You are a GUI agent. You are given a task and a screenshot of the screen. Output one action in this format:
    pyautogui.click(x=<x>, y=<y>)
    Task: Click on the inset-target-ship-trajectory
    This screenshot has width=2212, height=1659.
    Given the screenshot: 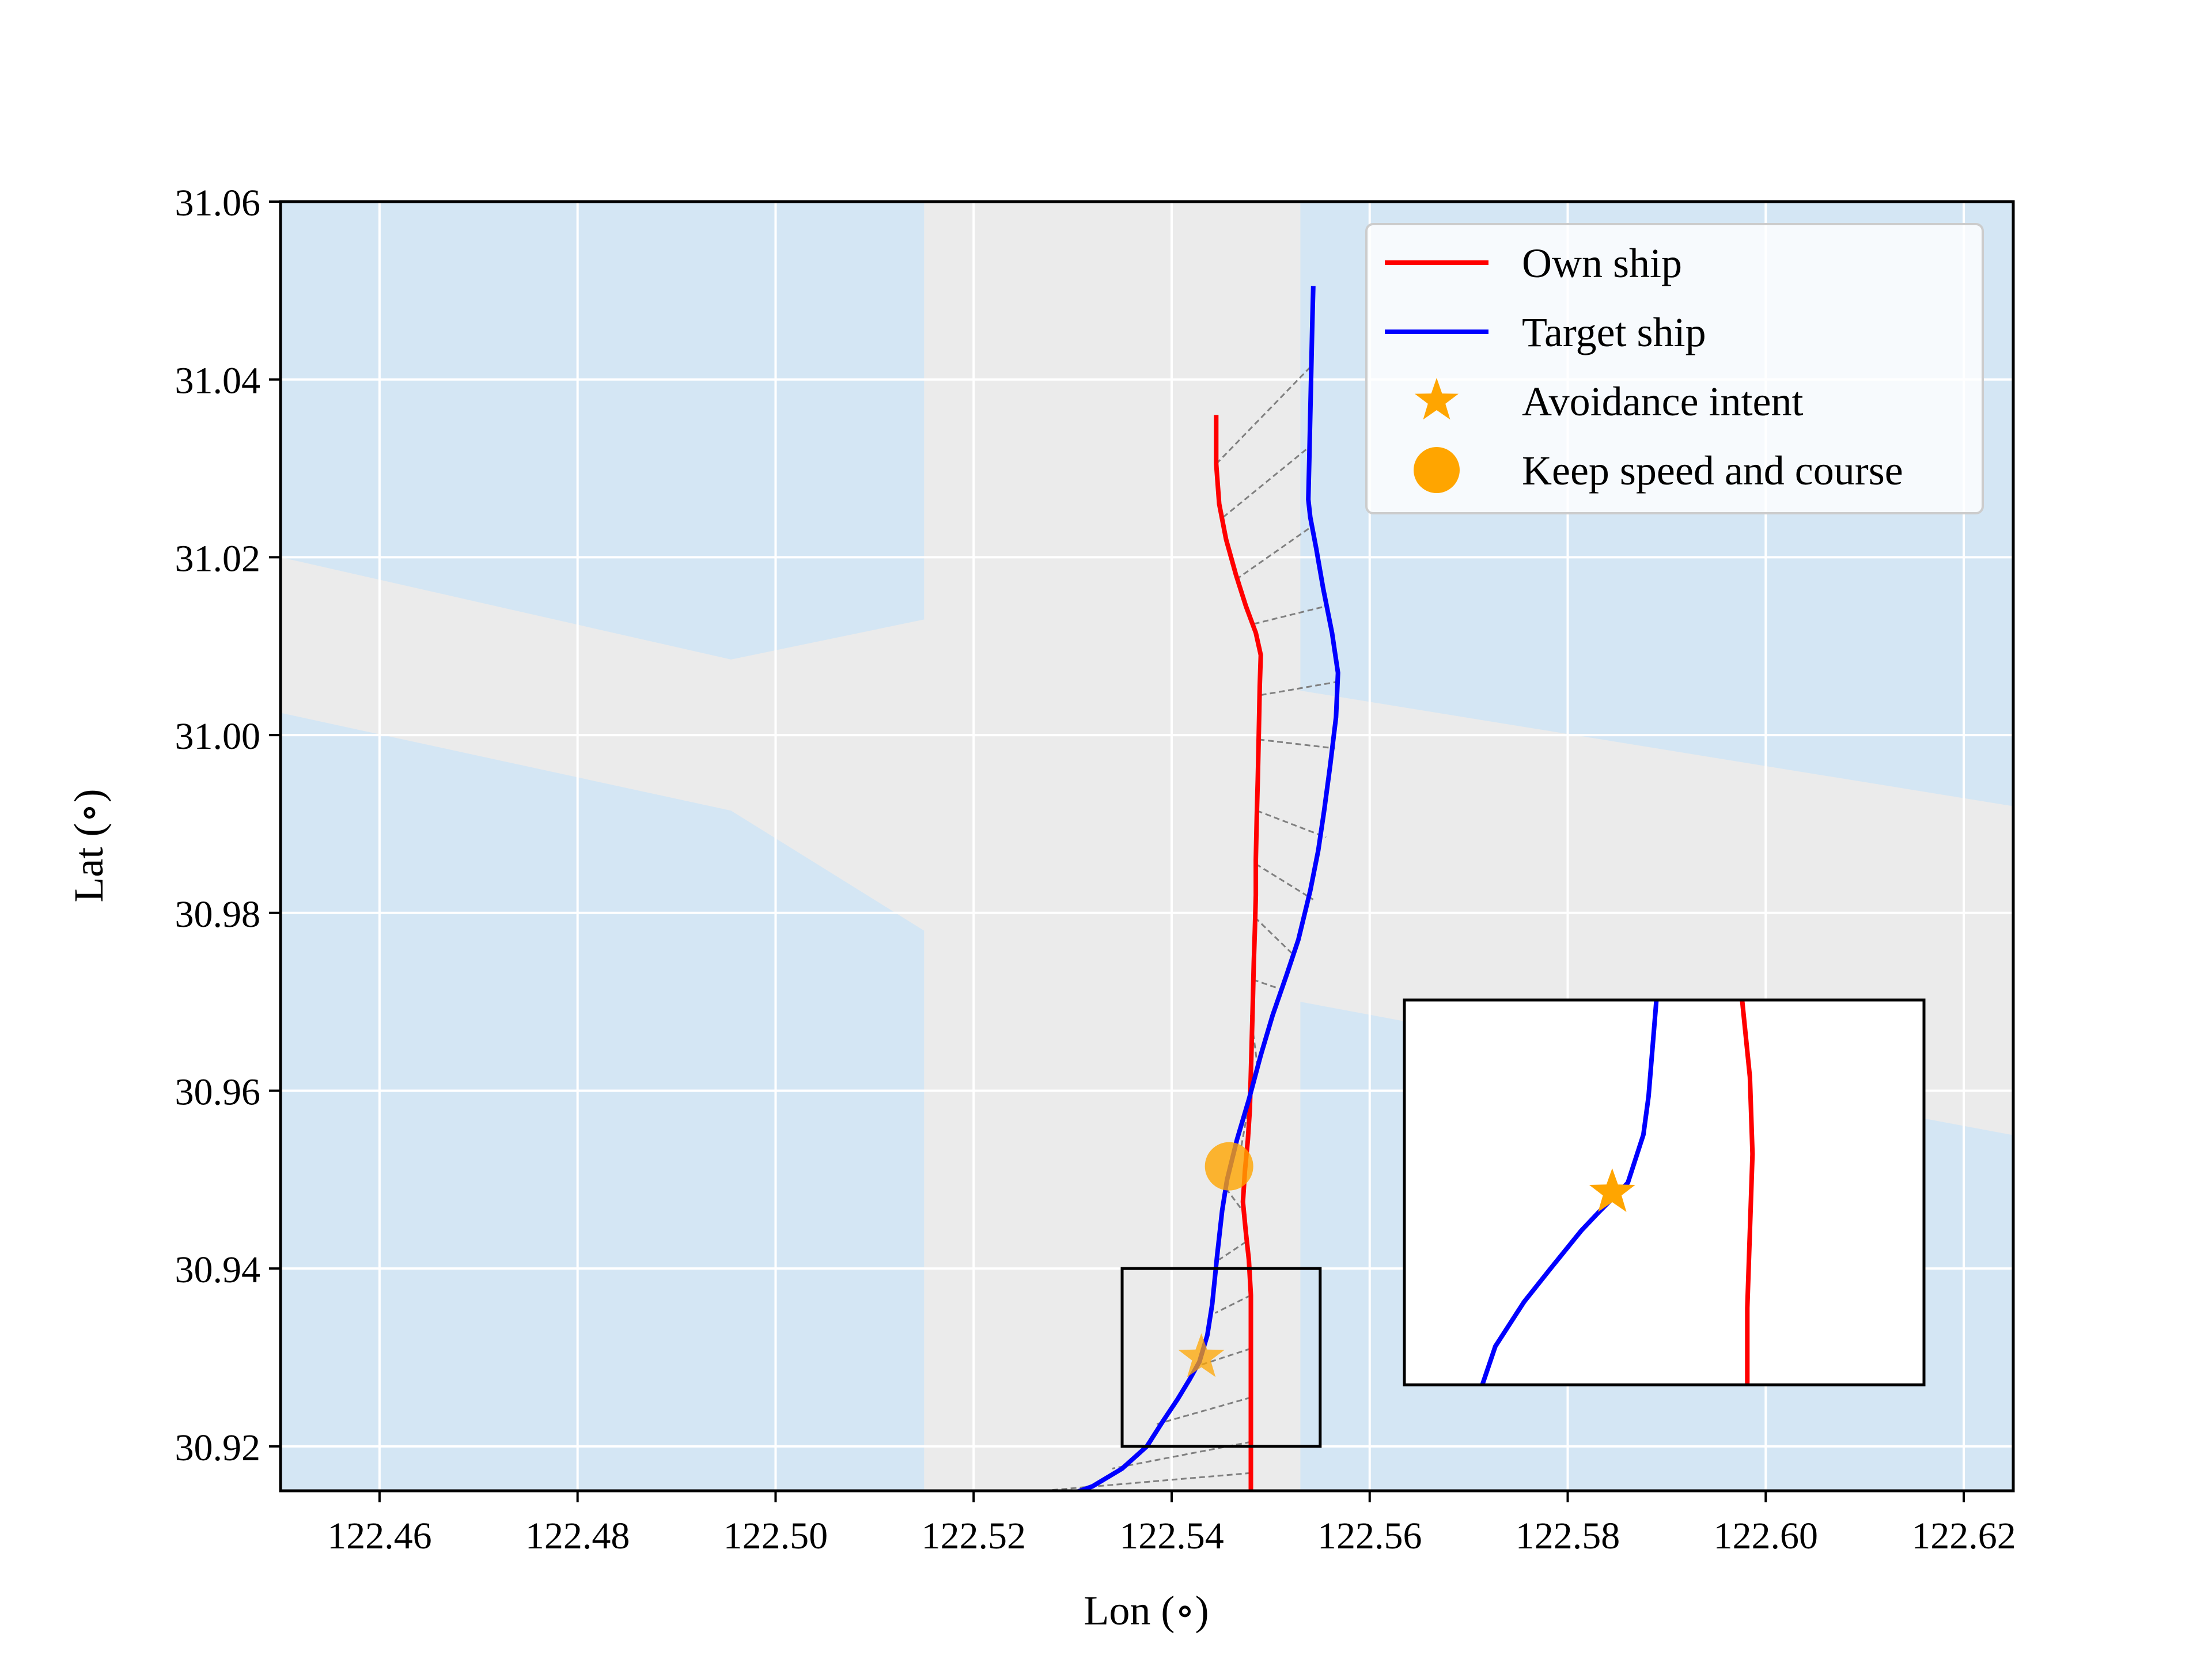 What is the action you would take?
    pyautogui.click(x=1569, y=1192)
    